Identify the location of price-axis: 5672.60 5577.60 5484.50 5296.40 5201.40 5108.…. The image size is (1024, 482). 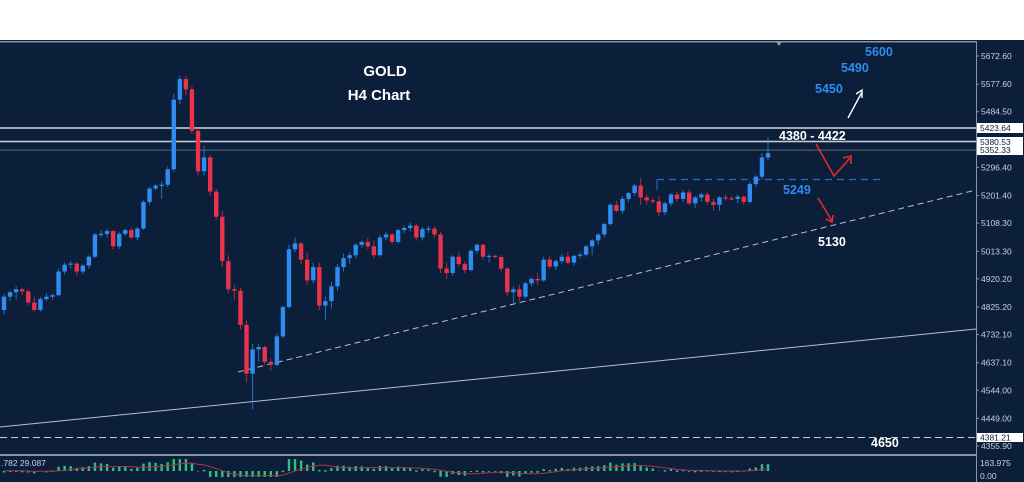
(994, 251).